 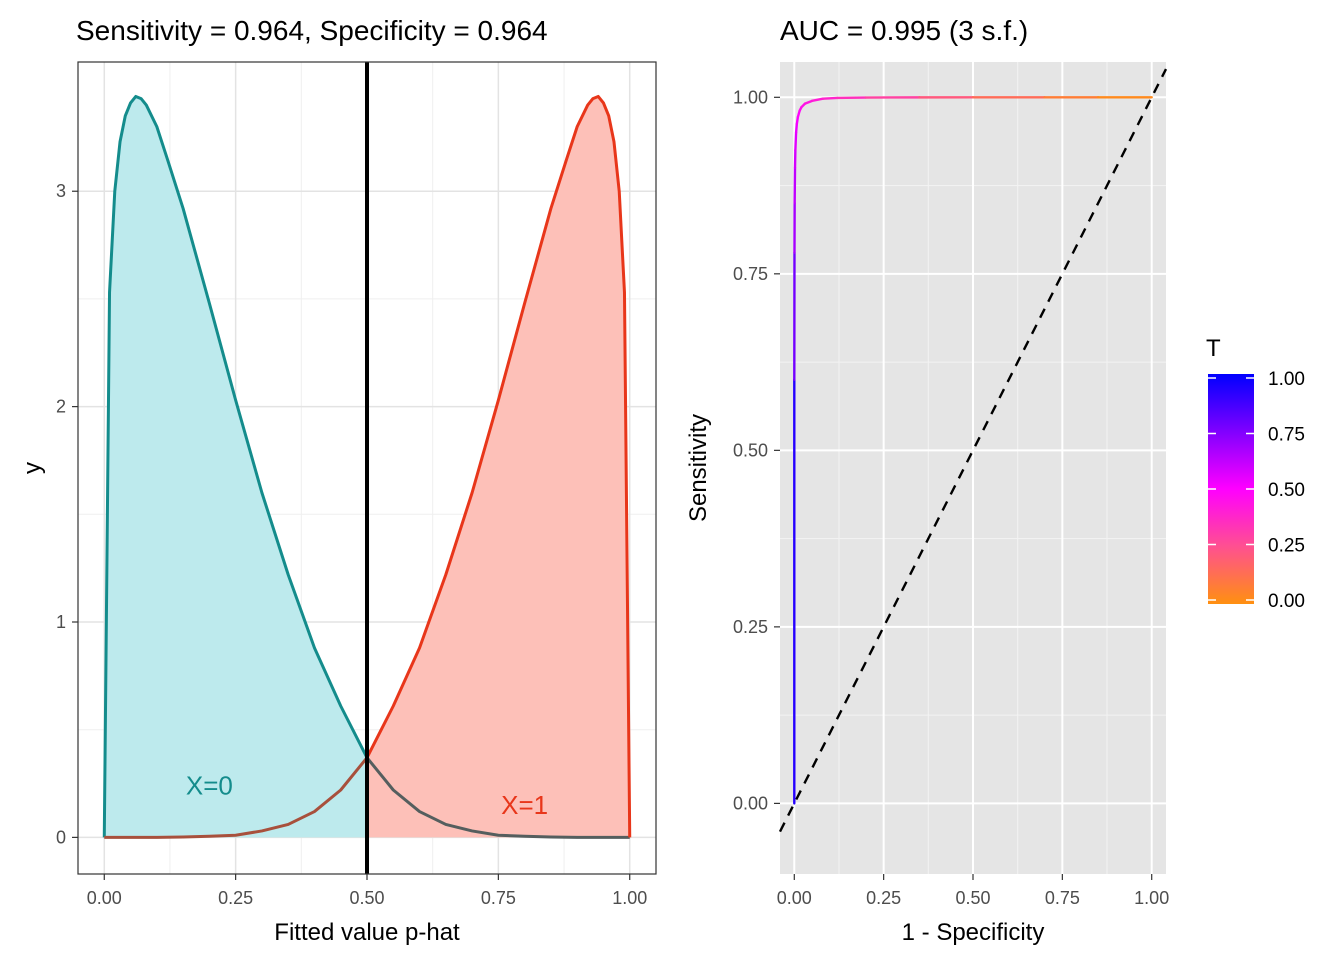 I want to click on roc-x-tick-label: 1.00, so click(x=1151, y=898).